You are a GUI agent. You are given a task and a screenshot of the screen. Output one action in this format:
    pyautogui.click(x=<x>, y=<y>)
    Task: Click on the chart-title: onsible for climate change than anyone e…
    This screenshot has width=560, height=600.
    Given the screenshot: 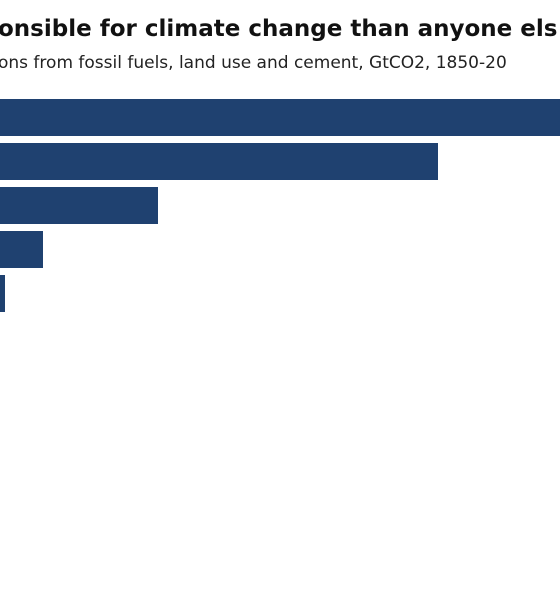 What is the action you would take?
    pyautogui.click(x=278, y=29)
    